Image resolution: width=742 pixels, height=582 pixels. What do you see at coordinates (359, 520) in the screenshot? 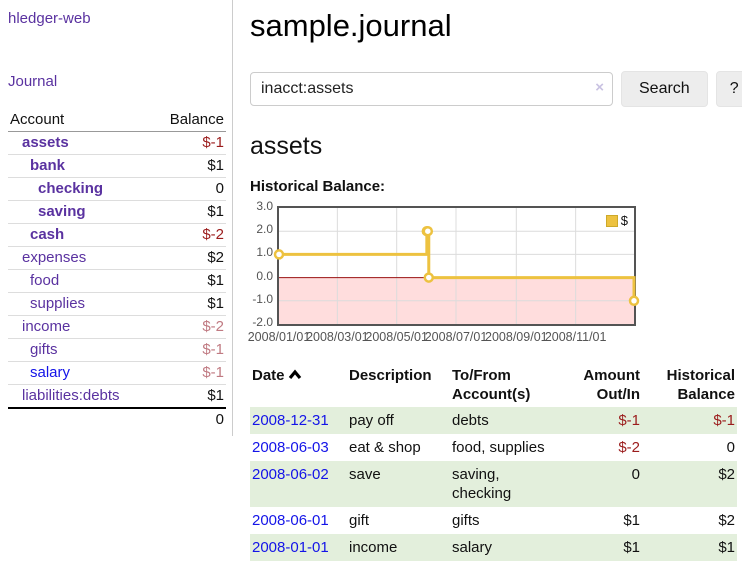
I see `transaction-description: gift` at bounding box center [359, 520].